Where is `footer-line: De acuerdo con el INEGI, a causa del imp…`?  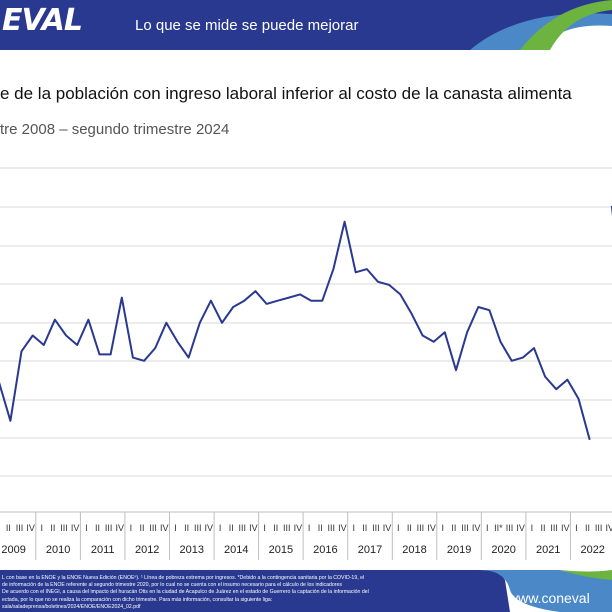 footer-line: De acuerdo con el INEGI, a causa del imp… is located at coordinates (185, 592).